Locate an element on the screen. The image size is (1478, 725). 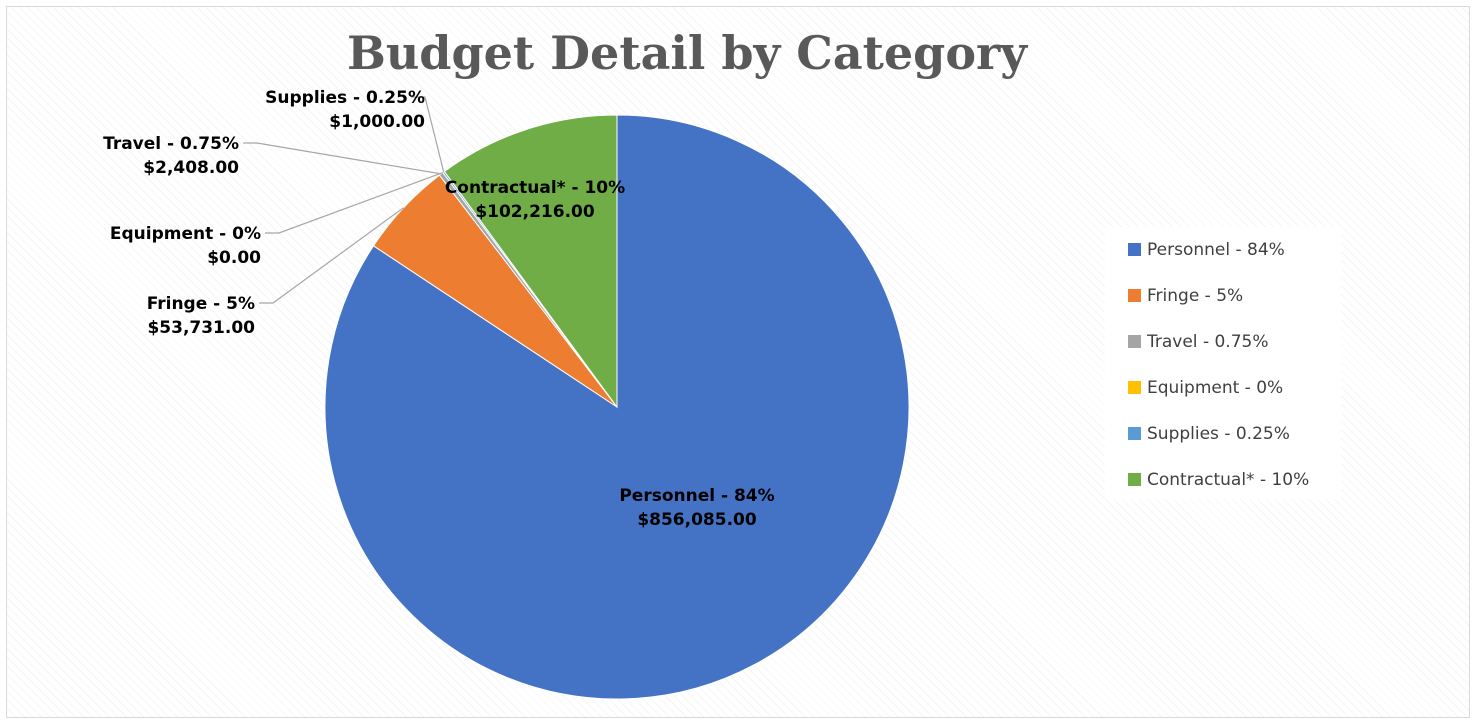
data-label-contractual: Contractual* - 10% $102,216.00 is located at coordinates (535, 200).